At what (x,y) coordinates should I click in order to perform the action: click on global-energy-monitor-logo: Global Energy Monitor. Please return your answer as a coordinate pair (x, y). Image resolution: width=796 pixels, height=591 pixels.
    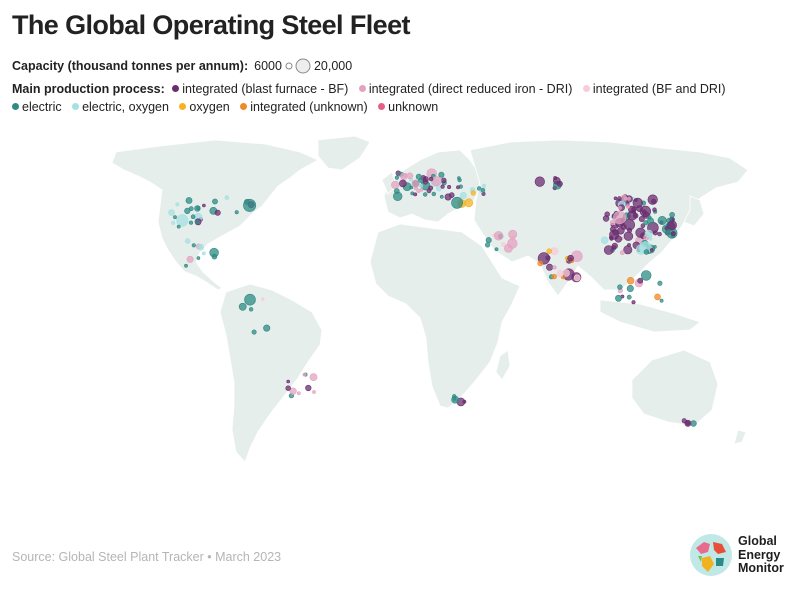
    Looking at the image, I should click on (738, 556).